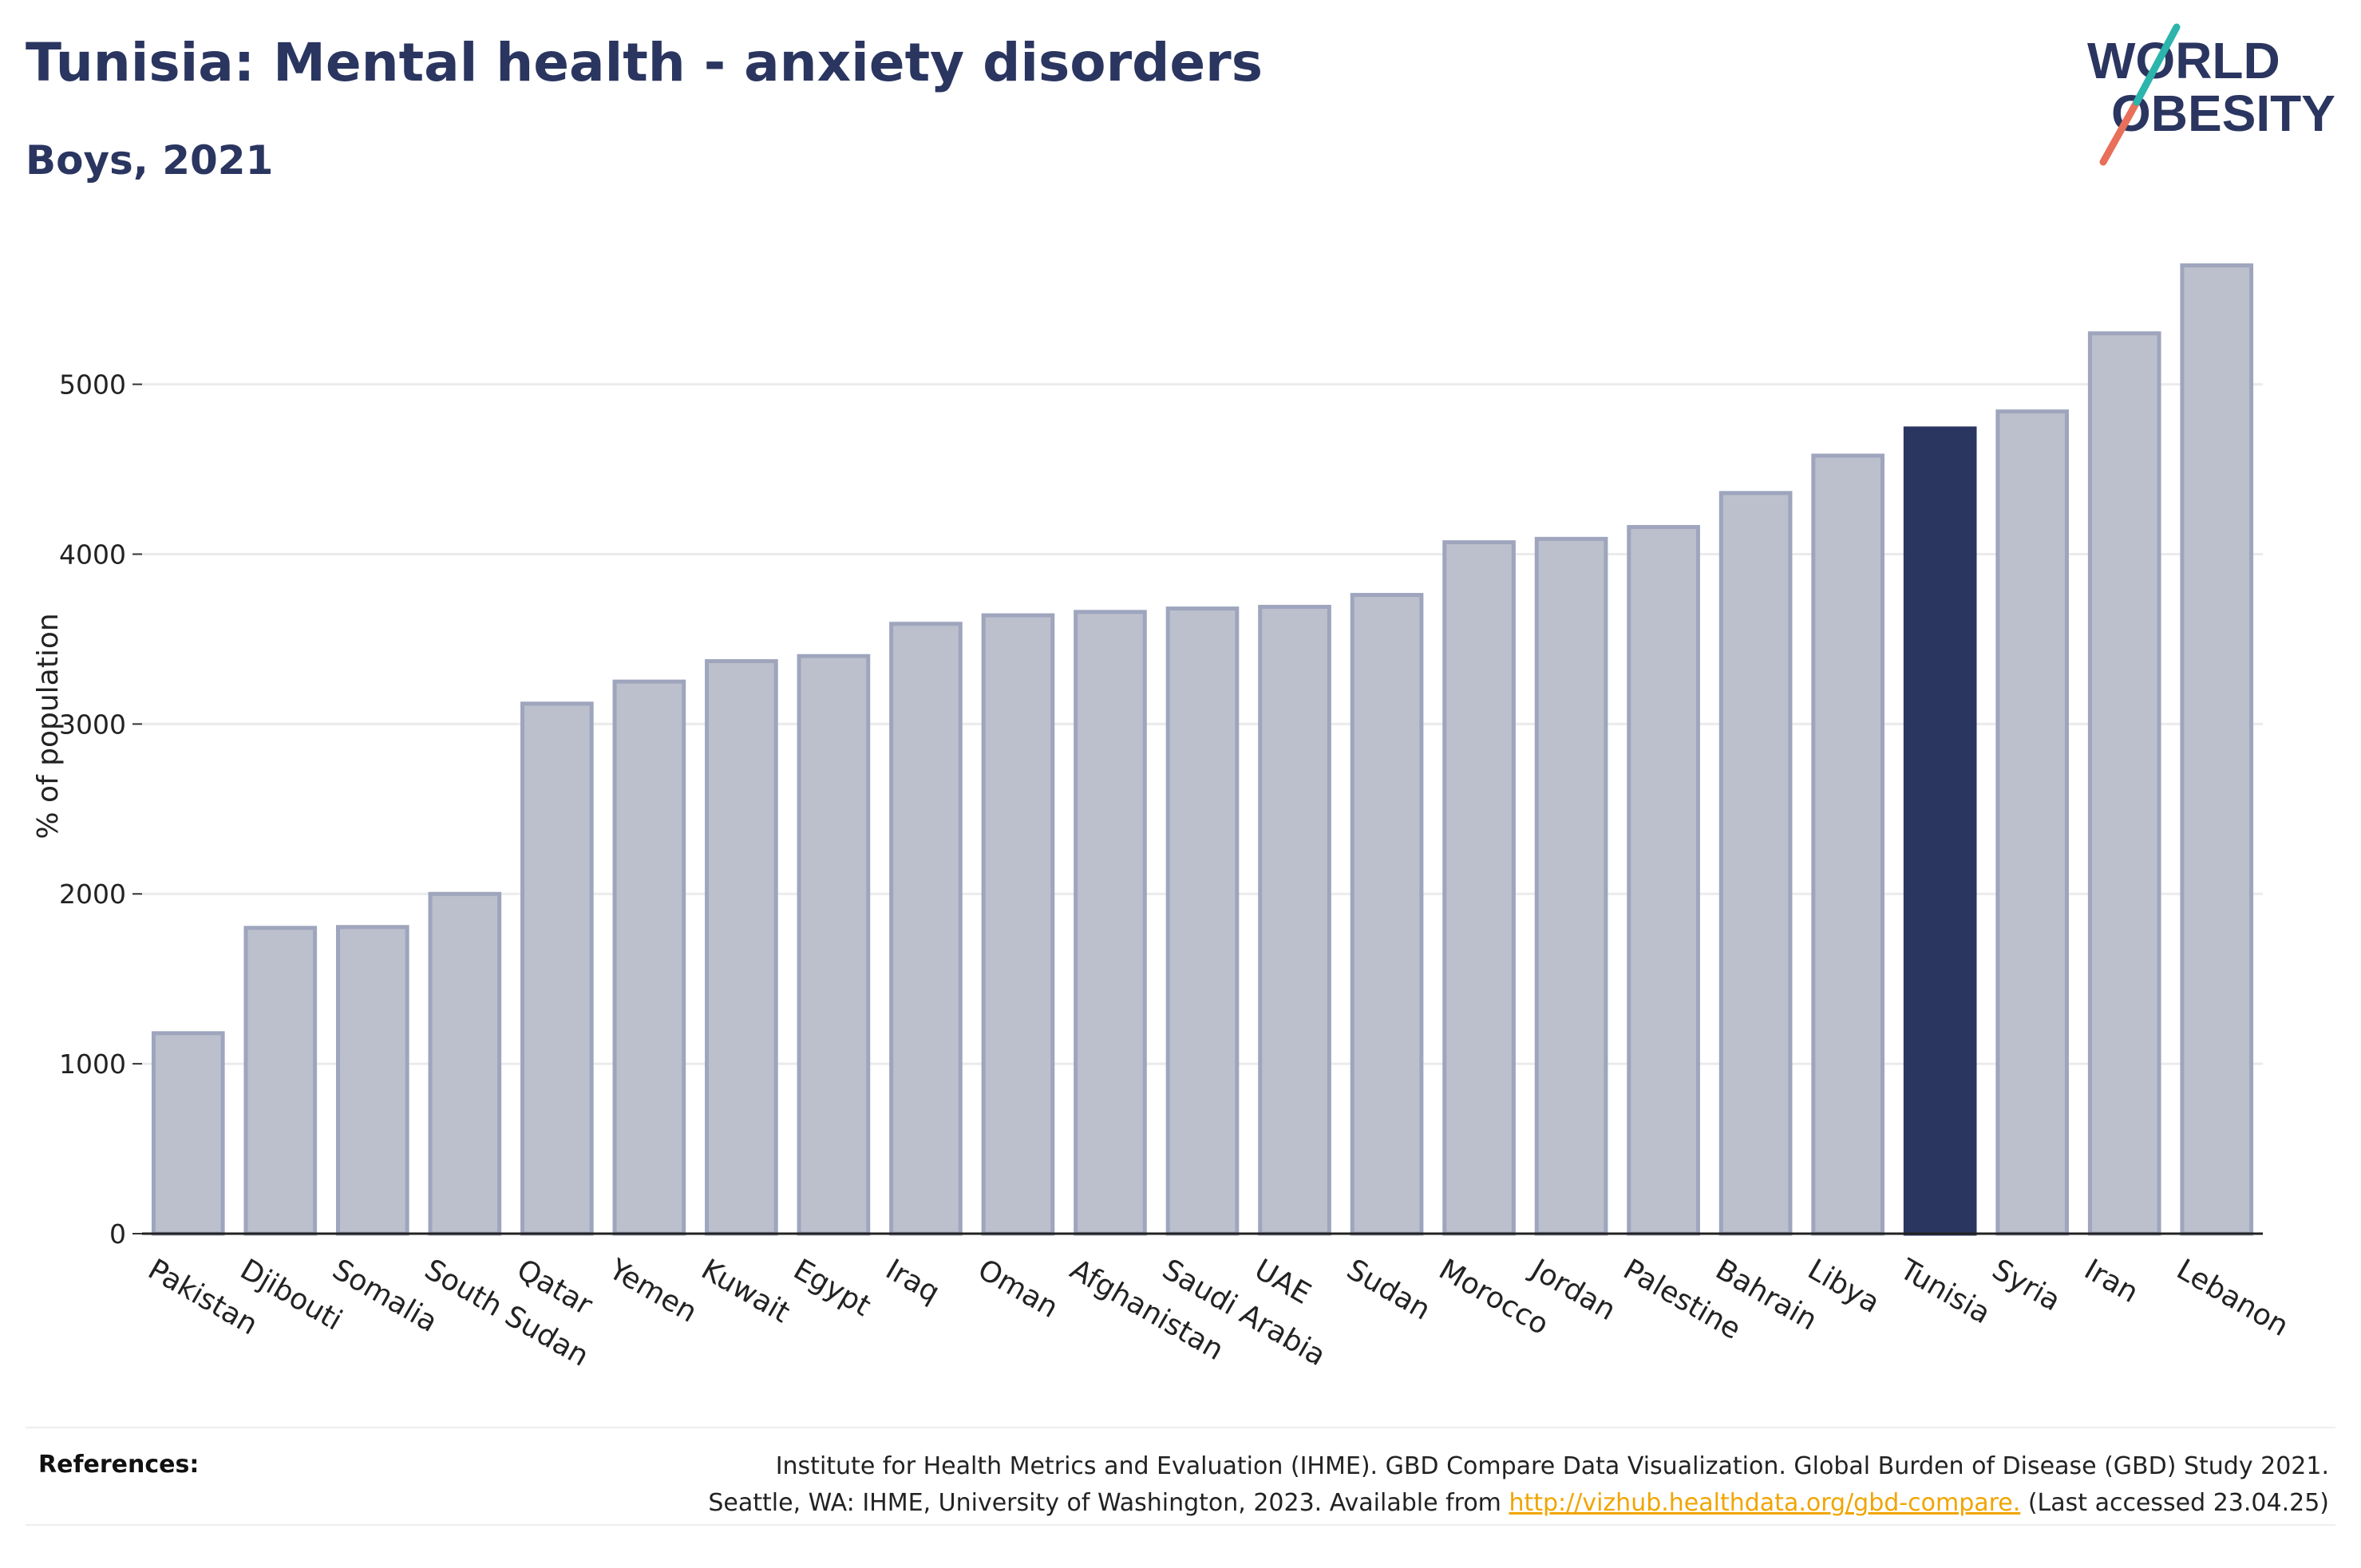  I want to click on bar-uae, so click(1294, 920).